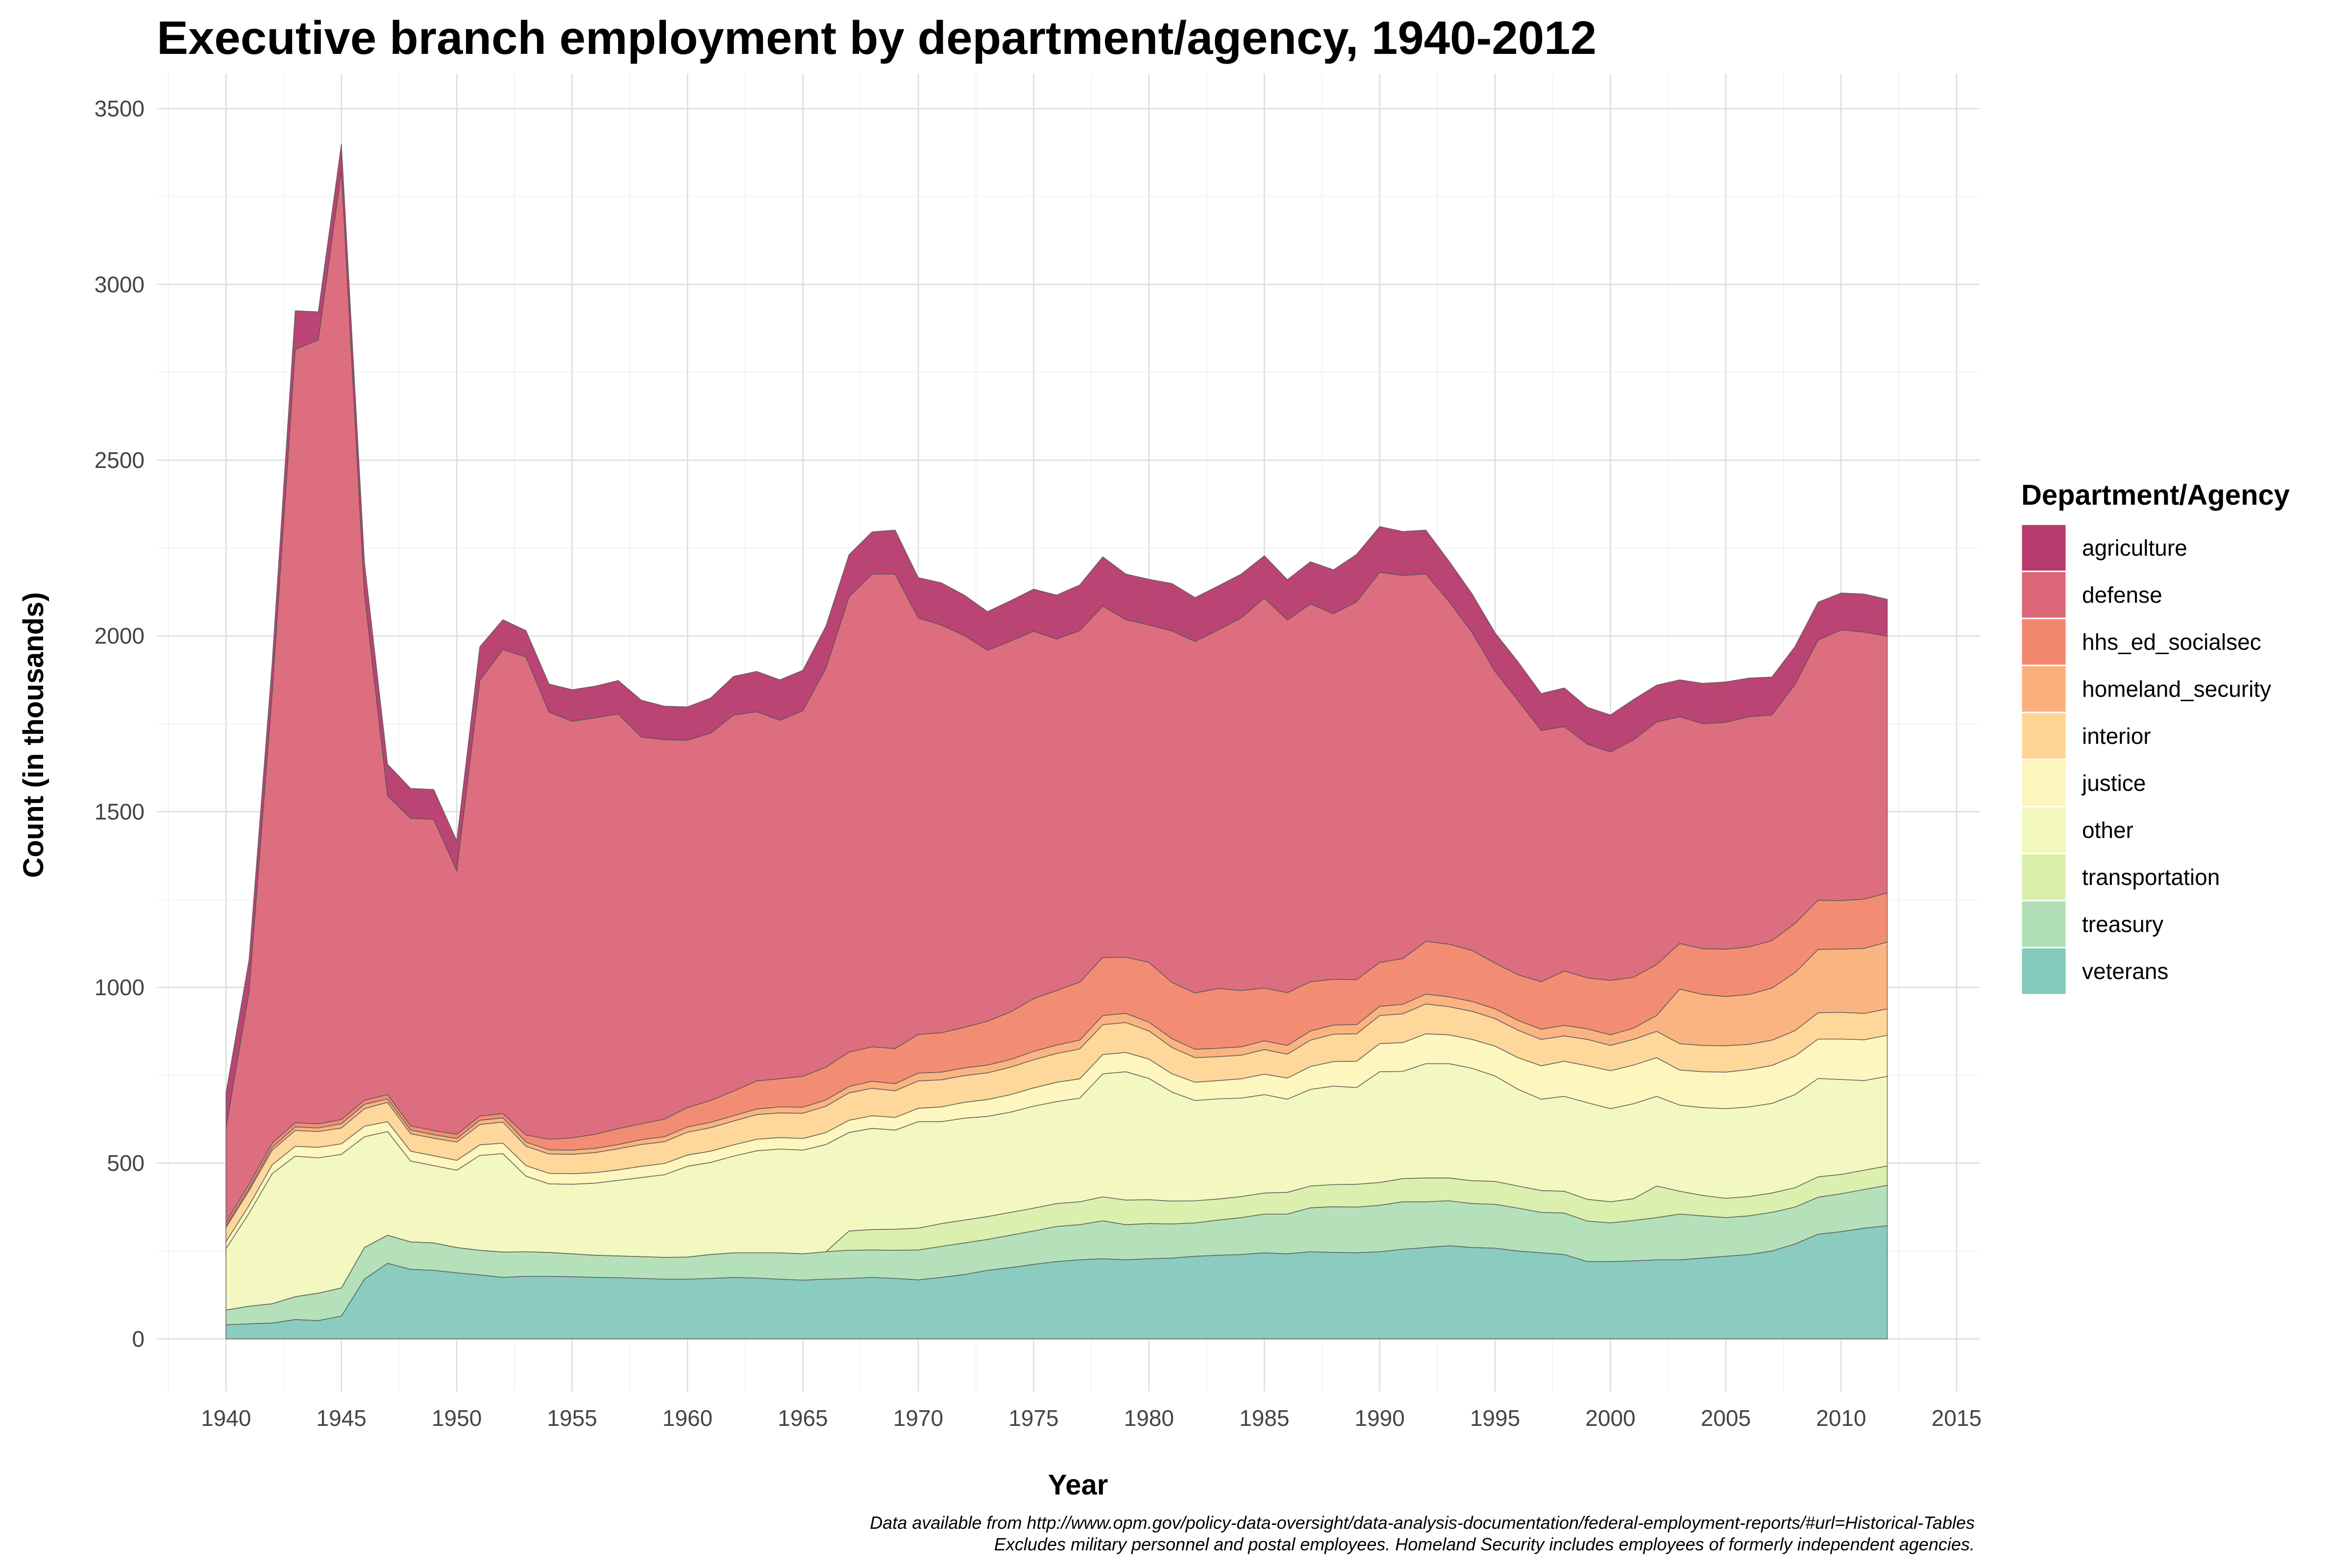 The height and width of the screenshot is (1568, 2352). Describe the element at coordinates (2043, 971) in the screenshot. I see `legend-key-veterans` at that location.